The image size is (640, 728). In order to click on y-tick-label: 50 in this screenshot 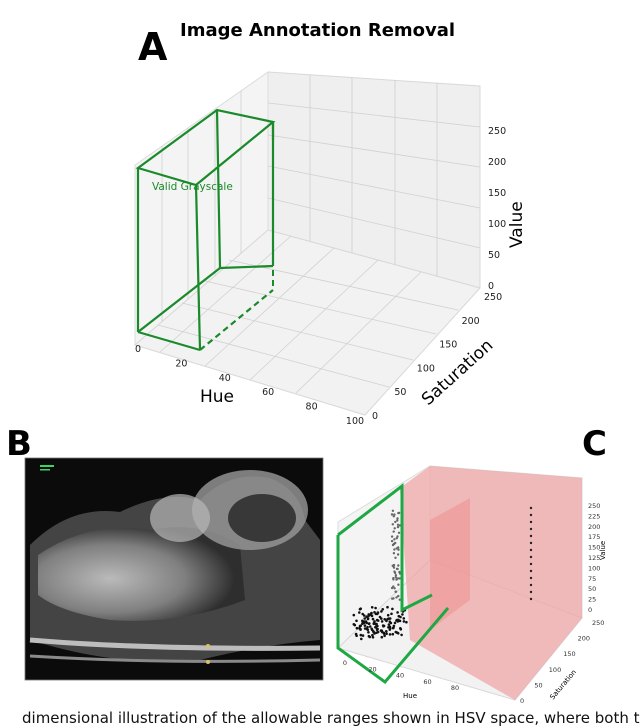, I will do `click(400, 392)`.